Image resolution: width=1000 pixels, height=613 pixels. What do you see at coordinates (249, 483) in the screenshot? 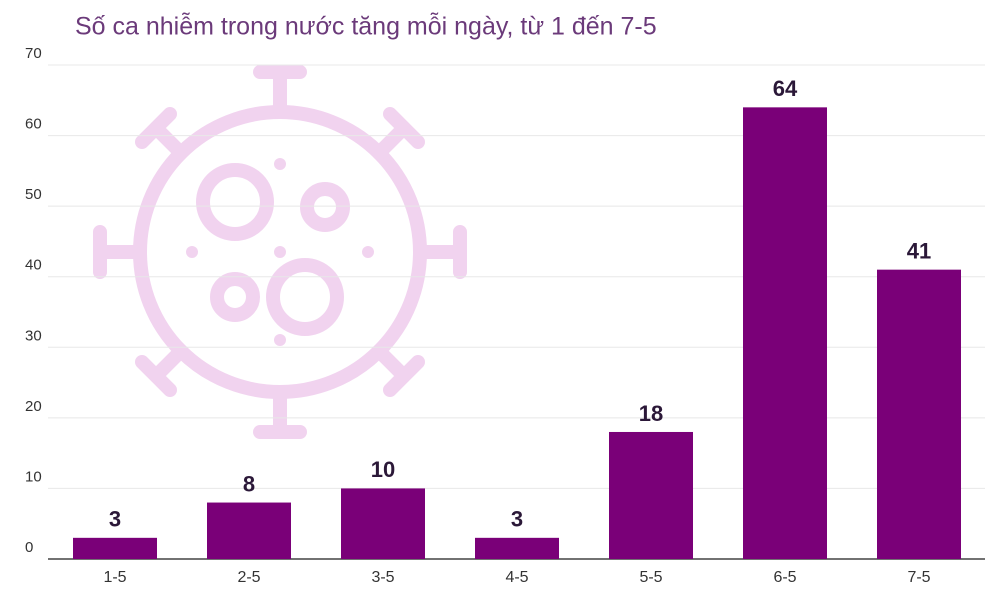
I see `value-label: 8` at bounding box center [249, 483].